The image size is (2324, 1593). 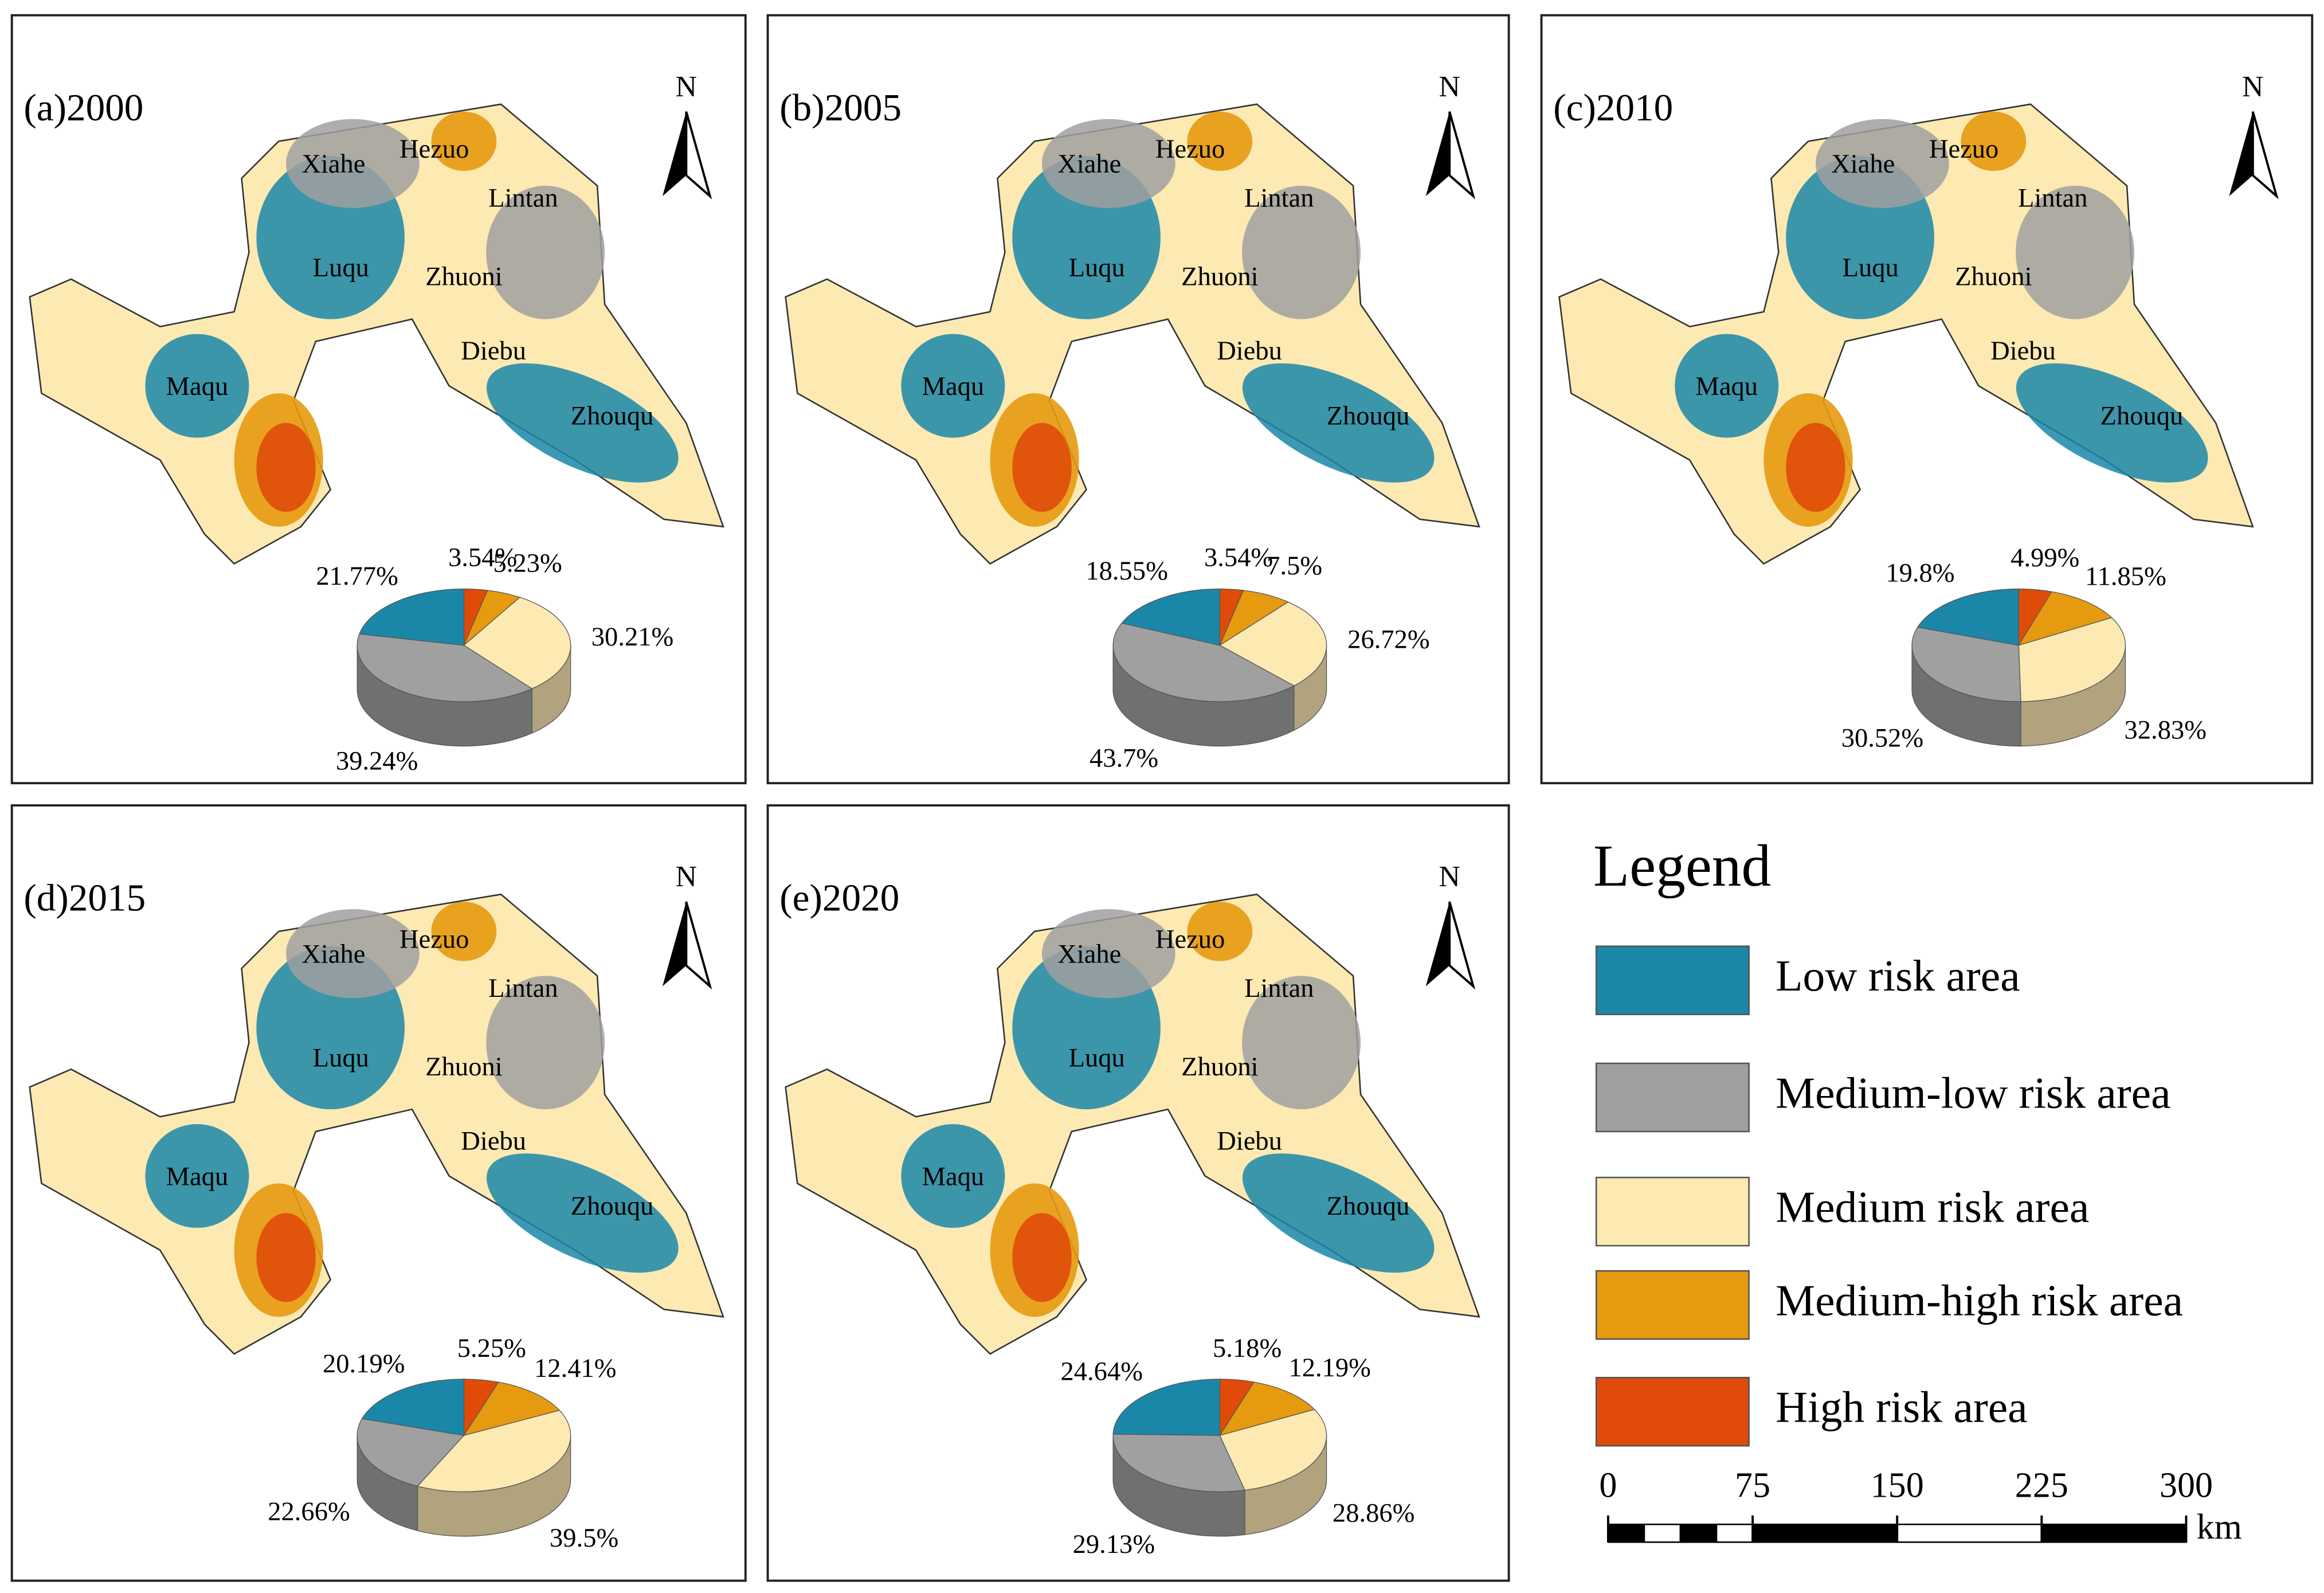 What do you see at coordinates (840, 108) in the screenshot?
I see `panel-label: (b)2005` at bounding box center [840, 108].